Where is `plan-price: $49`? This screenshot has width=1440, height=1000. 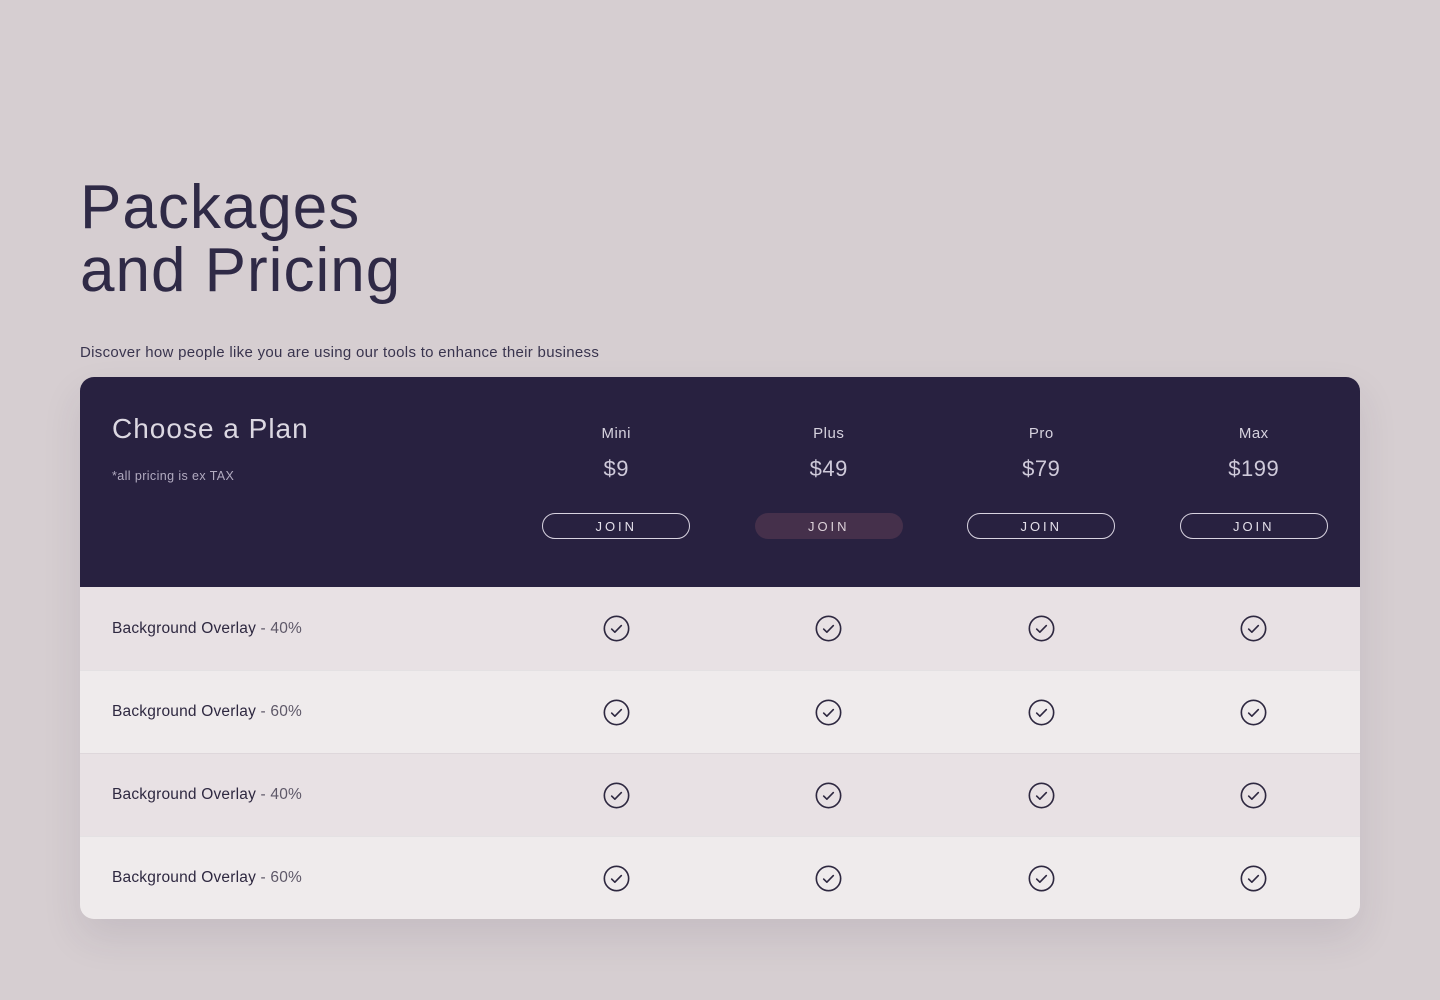 plan-price: $49 is located at coordinates (828, 468).